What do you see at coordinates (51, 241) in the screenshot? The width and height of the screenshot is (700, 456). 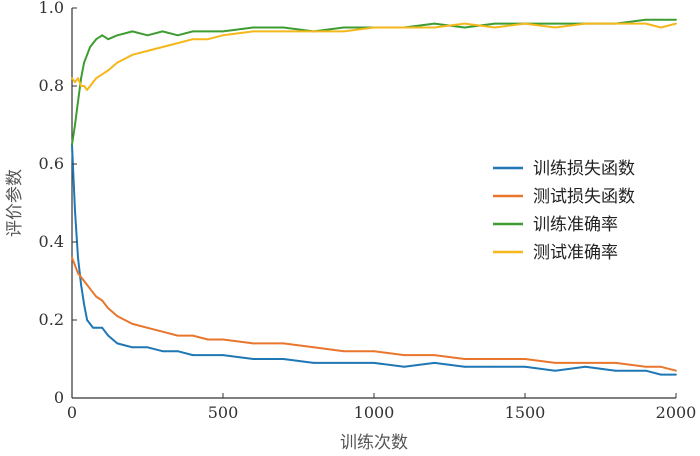 I see `y-tick-label: 0.4` at bounding box center [51, 241].